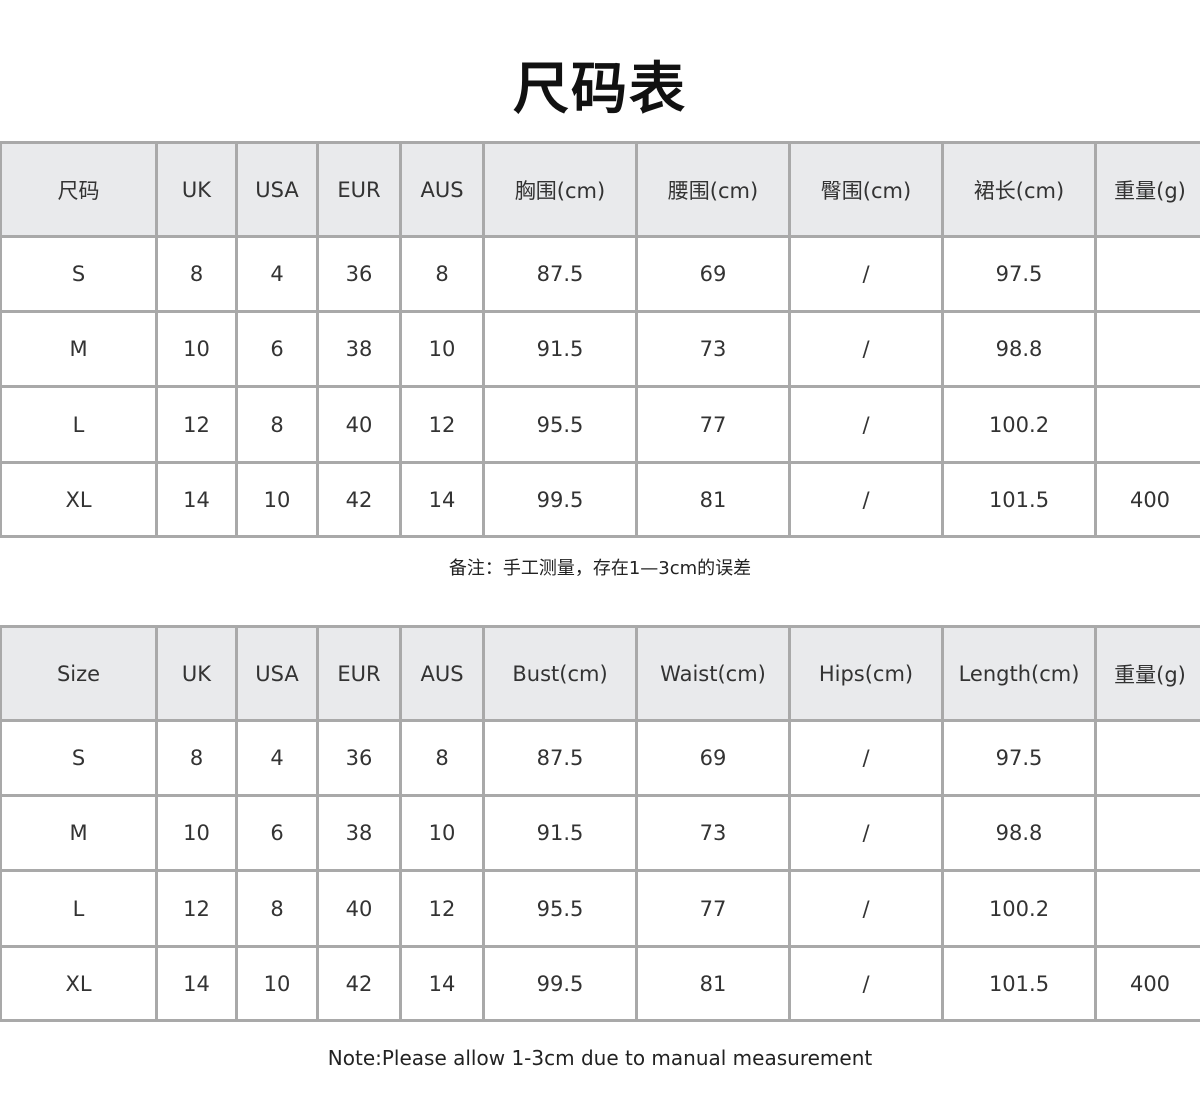 The width and height of the screenshot is (1200, 1110). I want to click on column-header: Hips(cm), so click(866, 673).